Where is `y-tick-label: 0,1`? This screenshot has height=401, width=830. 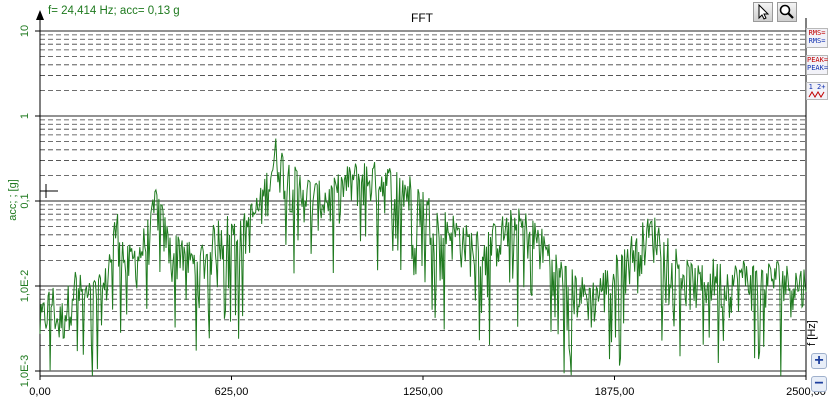 y-tick-label: 0,1 is located at coordinates (25, 200).